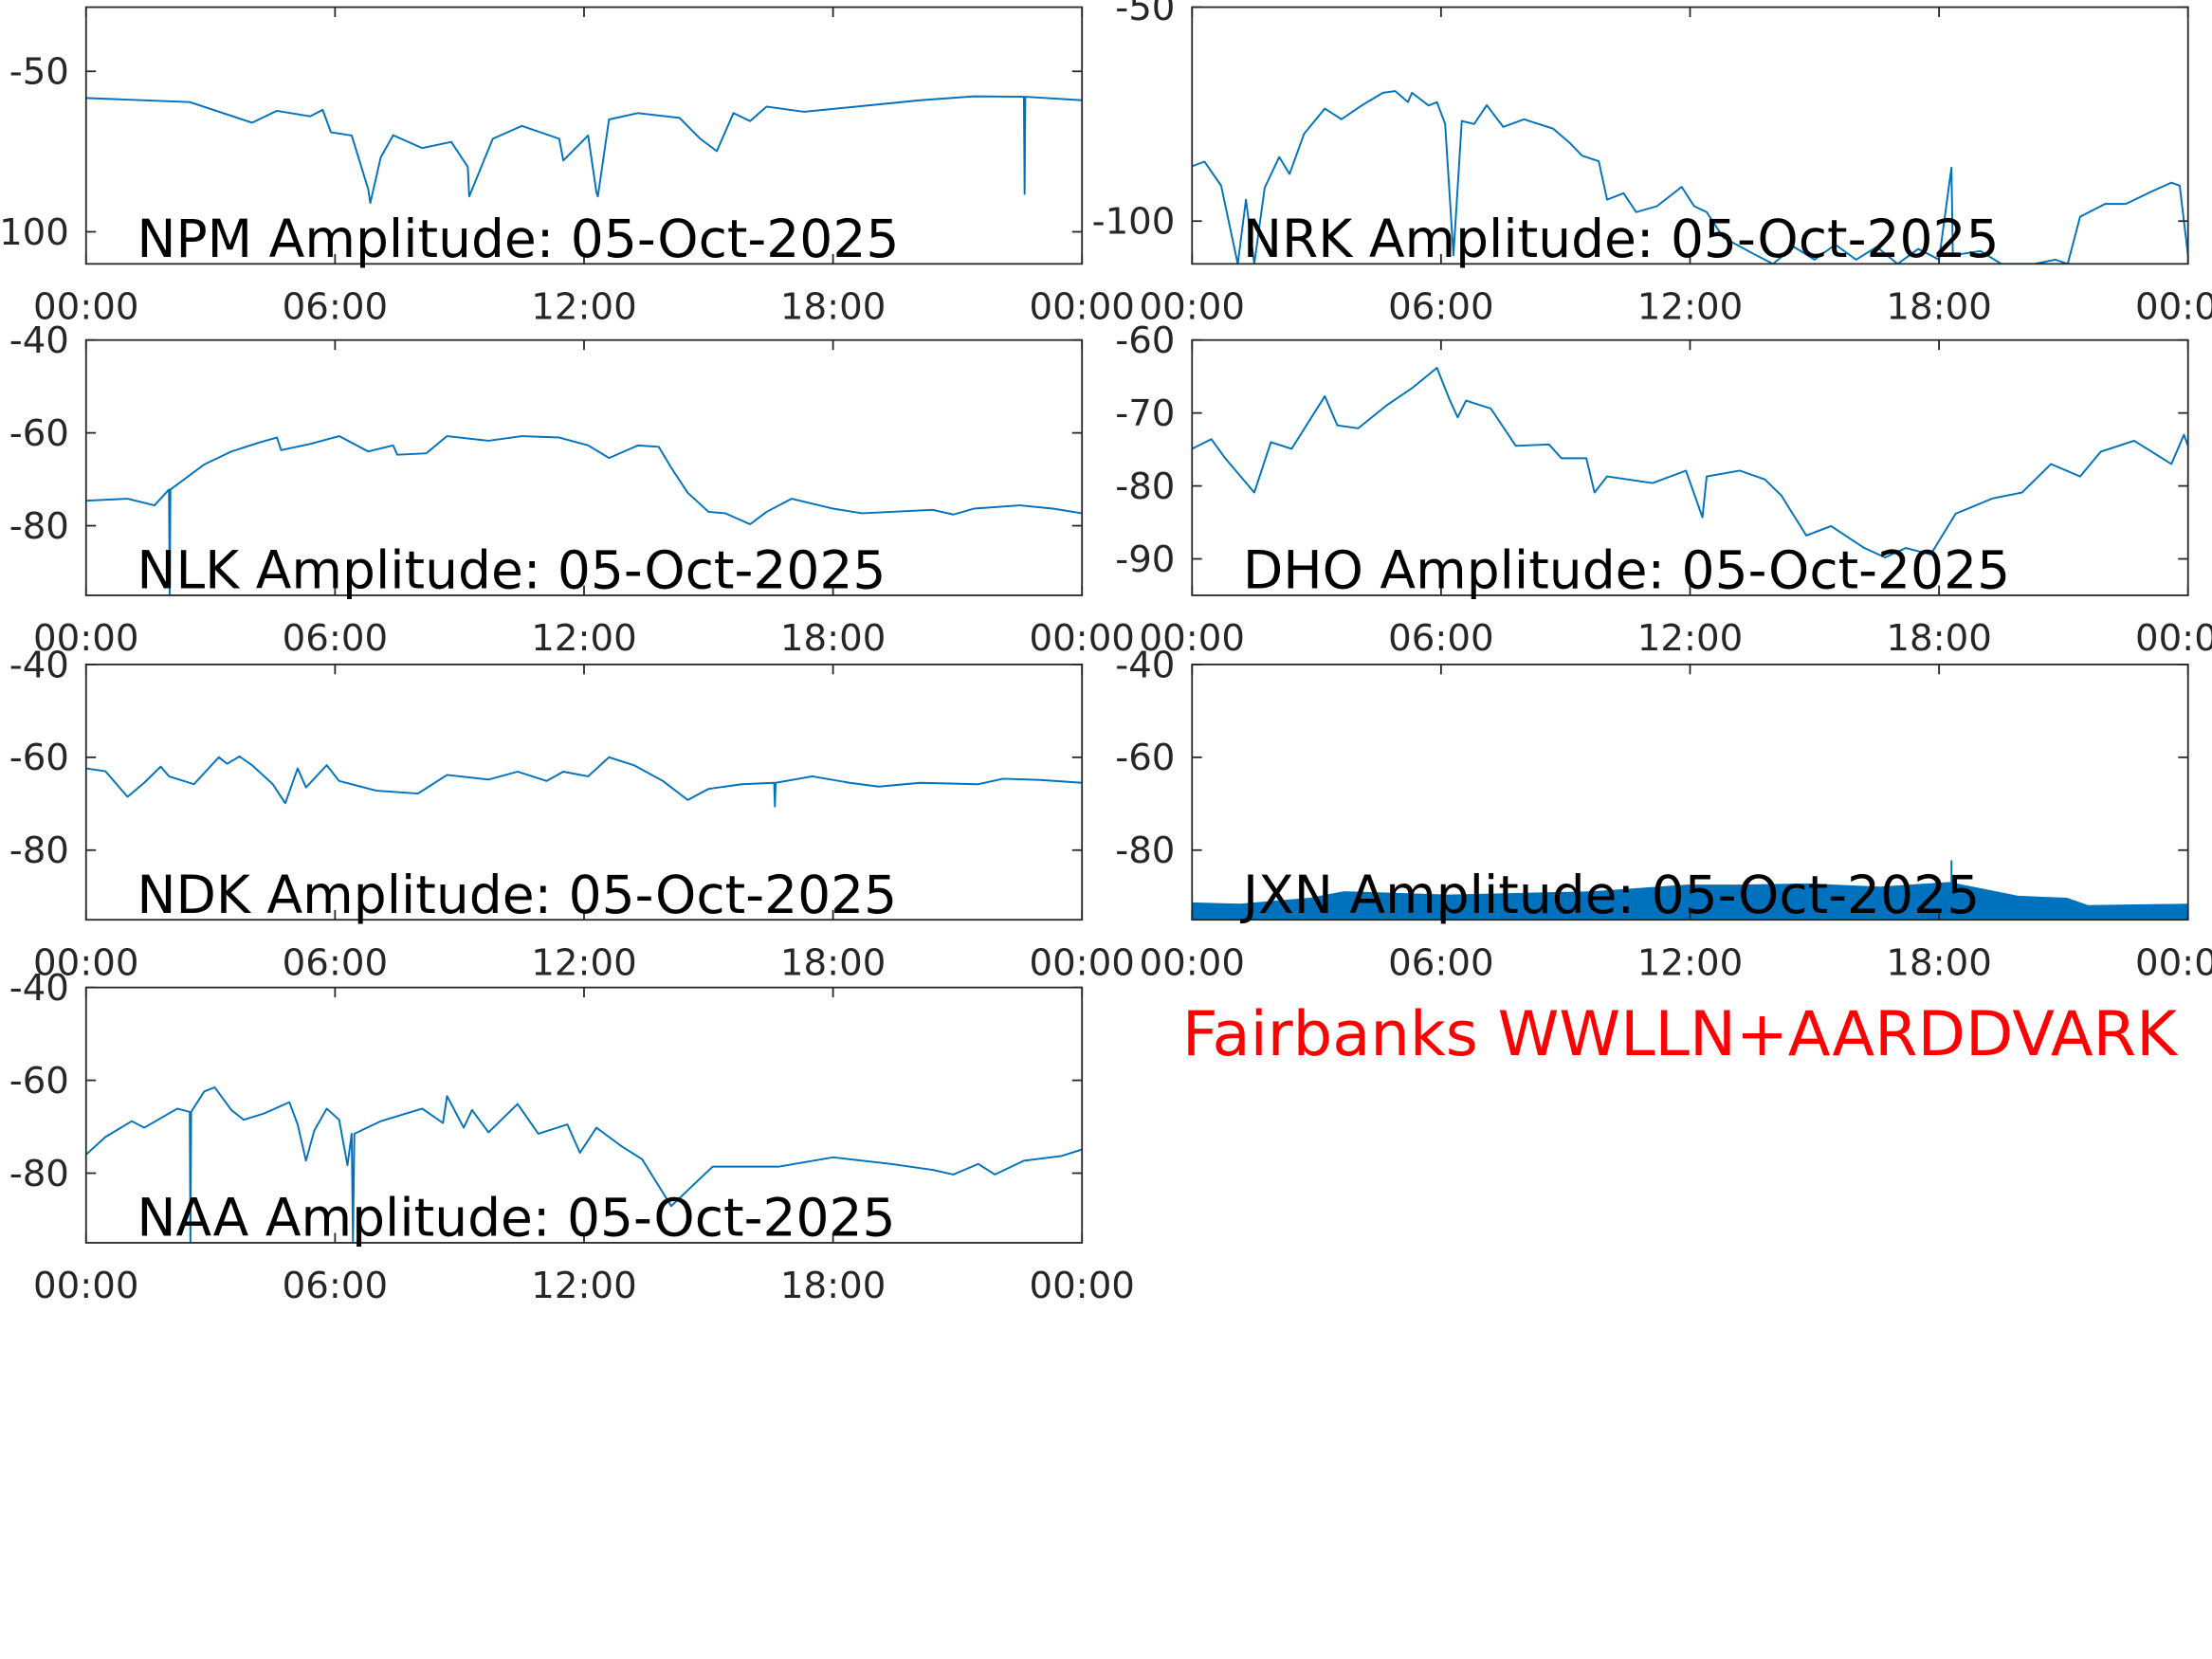 The height and width of the screenshot is (1659, 2212). I want to click on panel-title: NLK Amplitude: 05-Oct-2025, so click(512, 570).